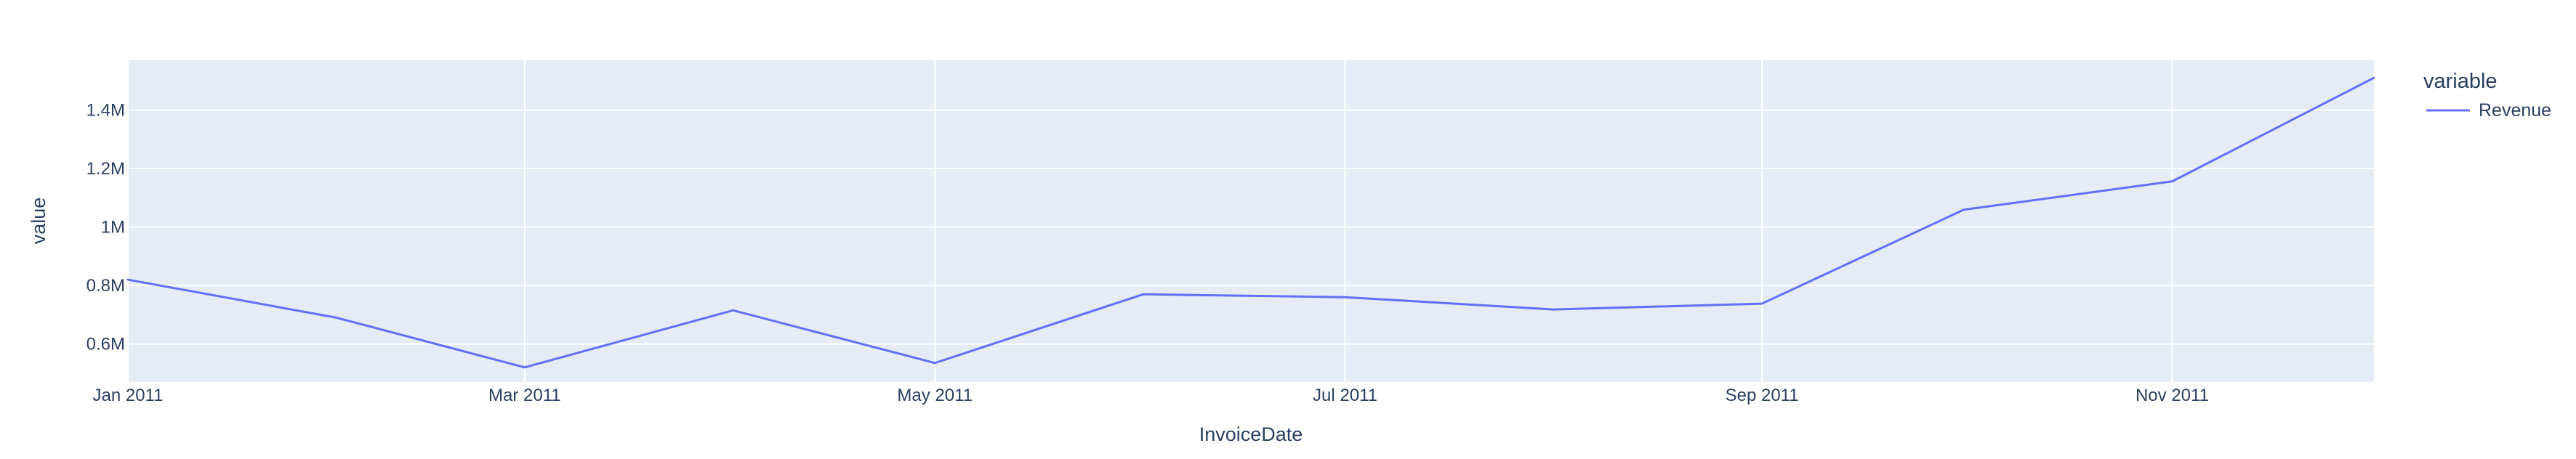 The height and width of the screenshot is (459, 2576). What do you see at coordinates (1345, 395) in the screenshot?
I see `x-tick-label: Jul 2011` at bounding box center [1345, 395].